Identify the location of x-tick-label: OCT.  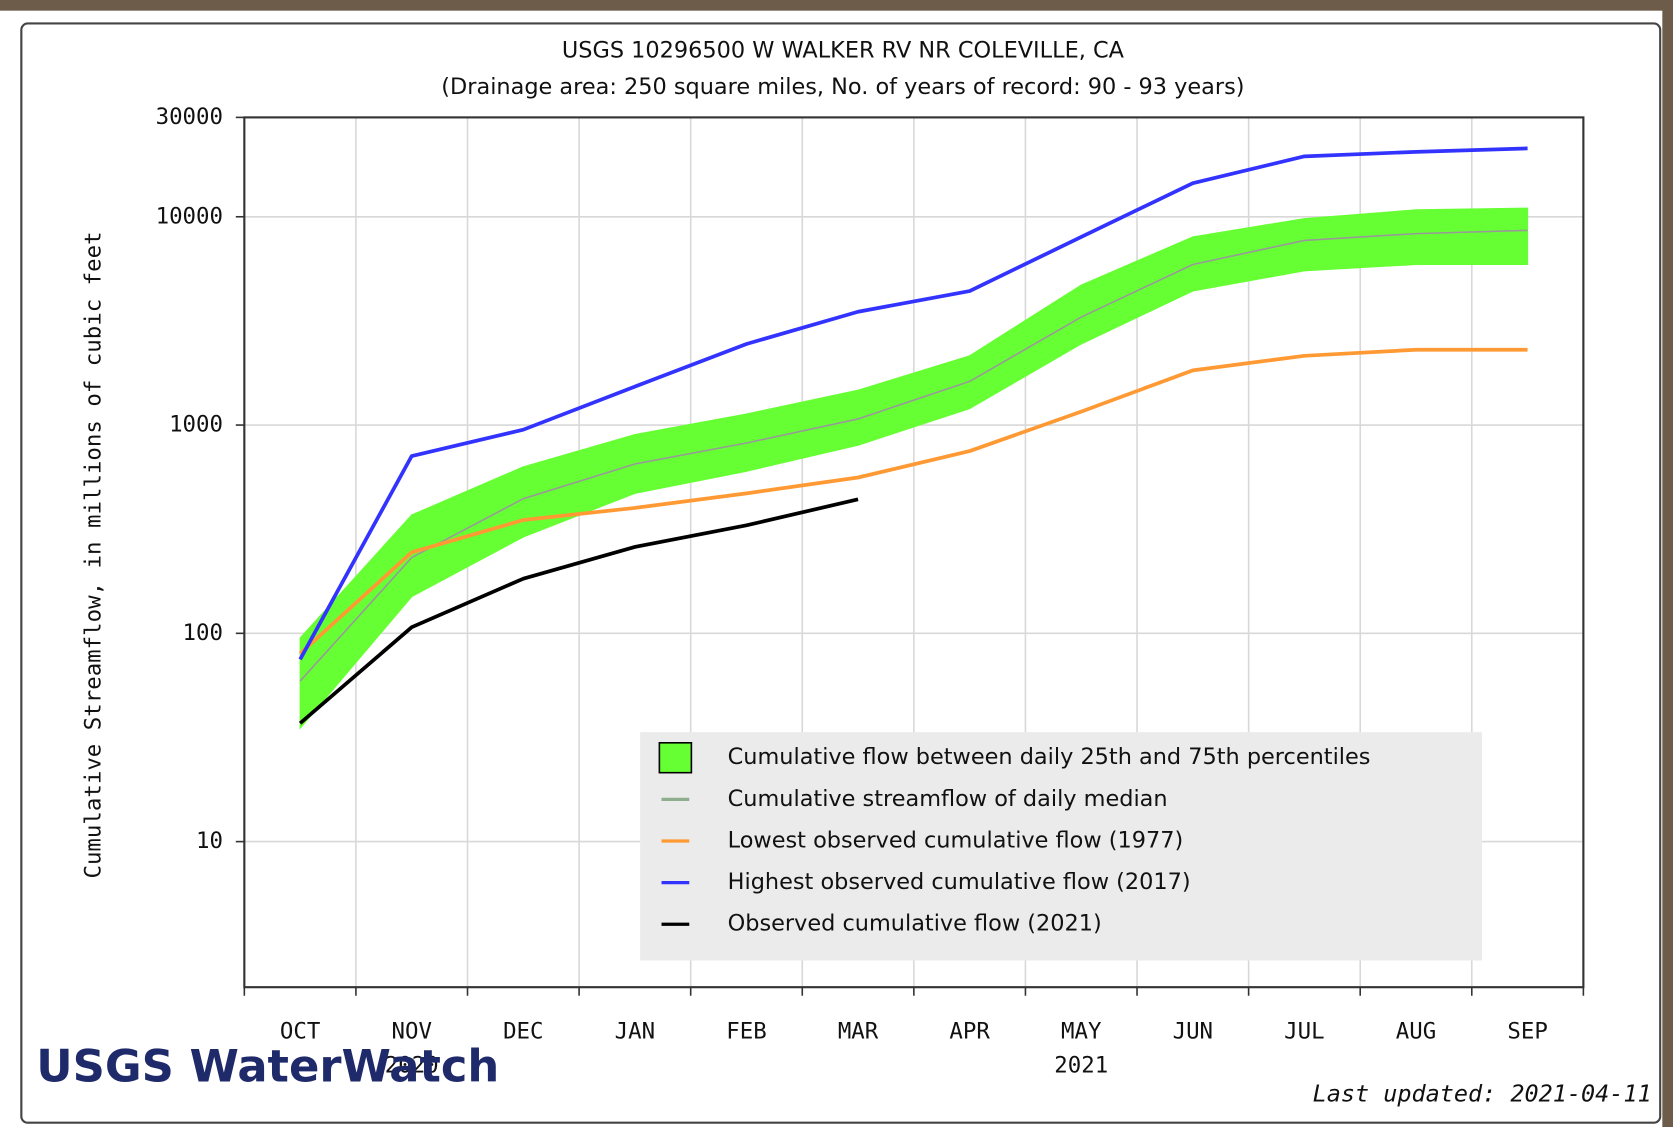
(300, 1032).